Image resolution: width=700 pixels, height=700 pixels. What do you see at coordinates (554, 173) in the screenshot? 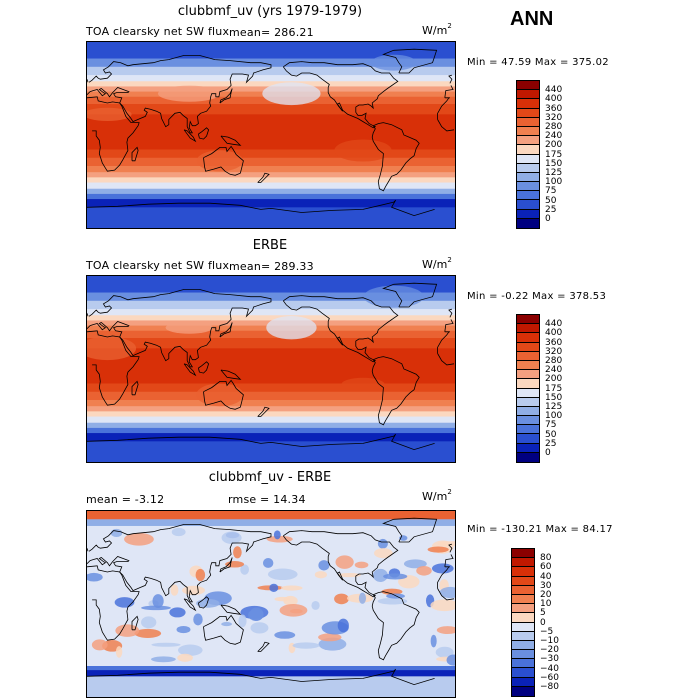
I see `colorbar-label: 125` at bounding box center [554, 173].